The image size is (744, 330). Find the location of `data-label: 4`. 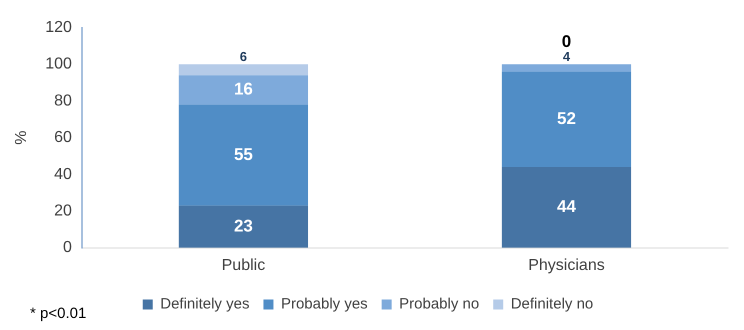

data-label: 4 is located at coordinates (566, 56).